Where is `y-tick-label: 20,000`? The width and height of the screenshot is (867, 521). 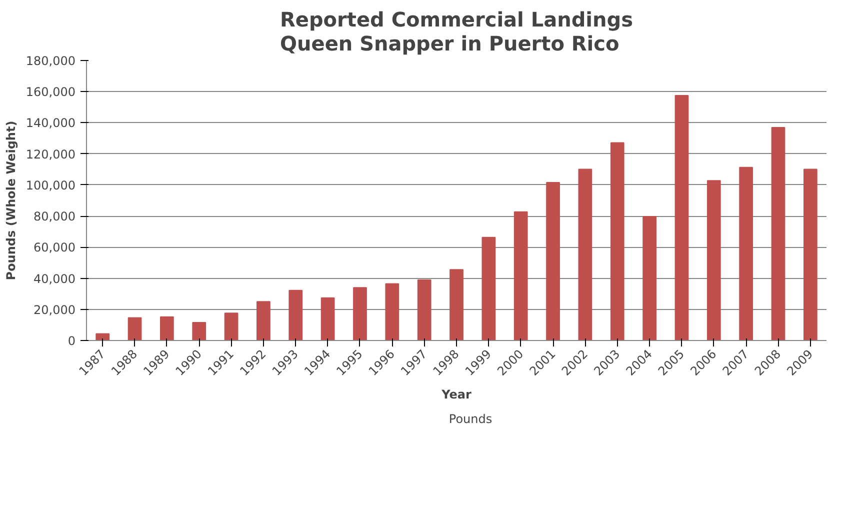 y-tick-label: 20,000 is located at coordinates (55, 309).